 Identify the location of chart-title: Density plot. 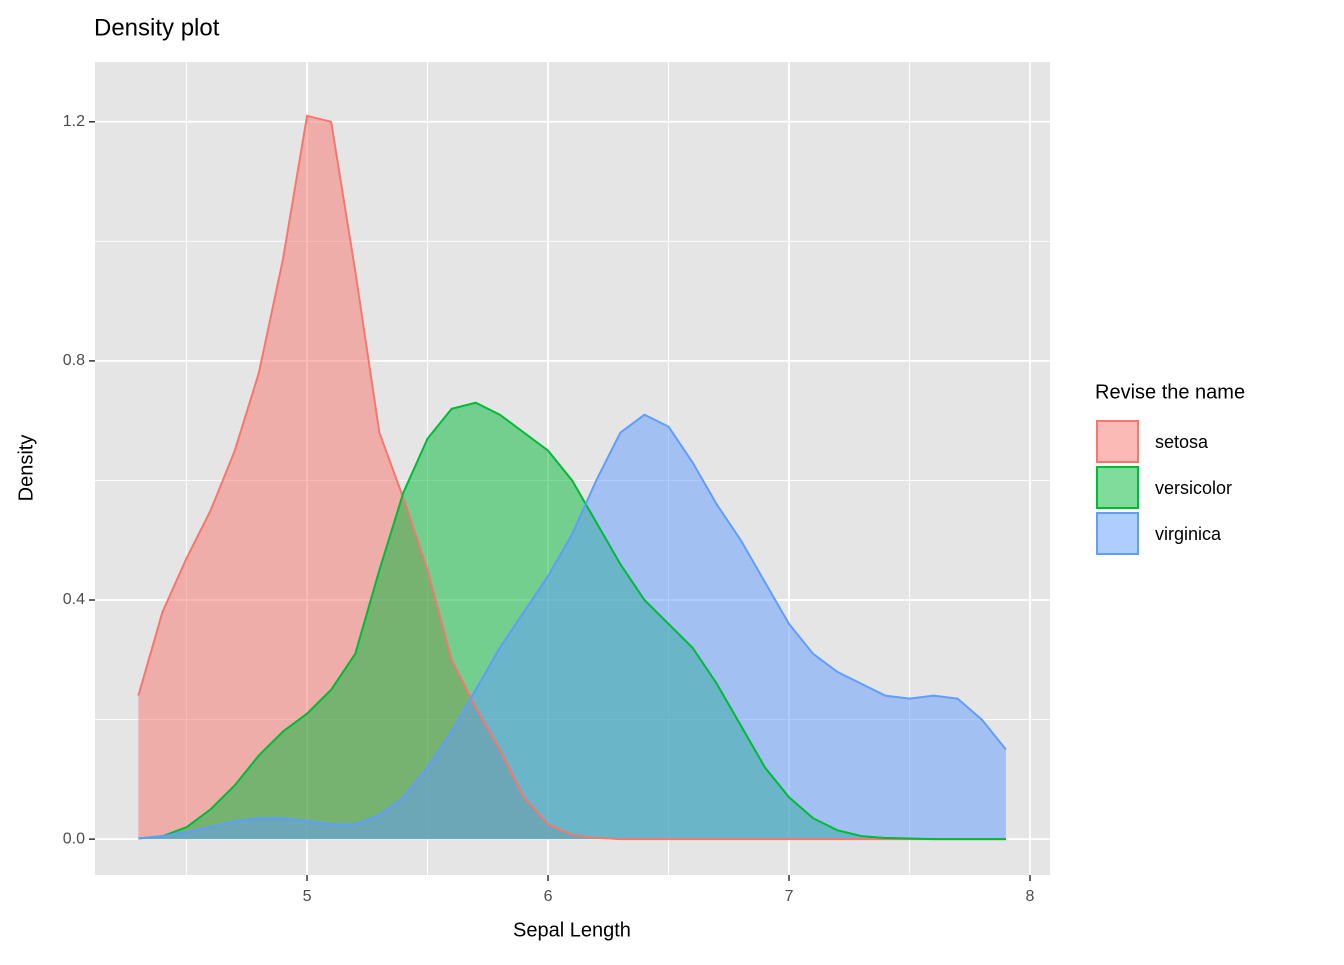
(157, 27).